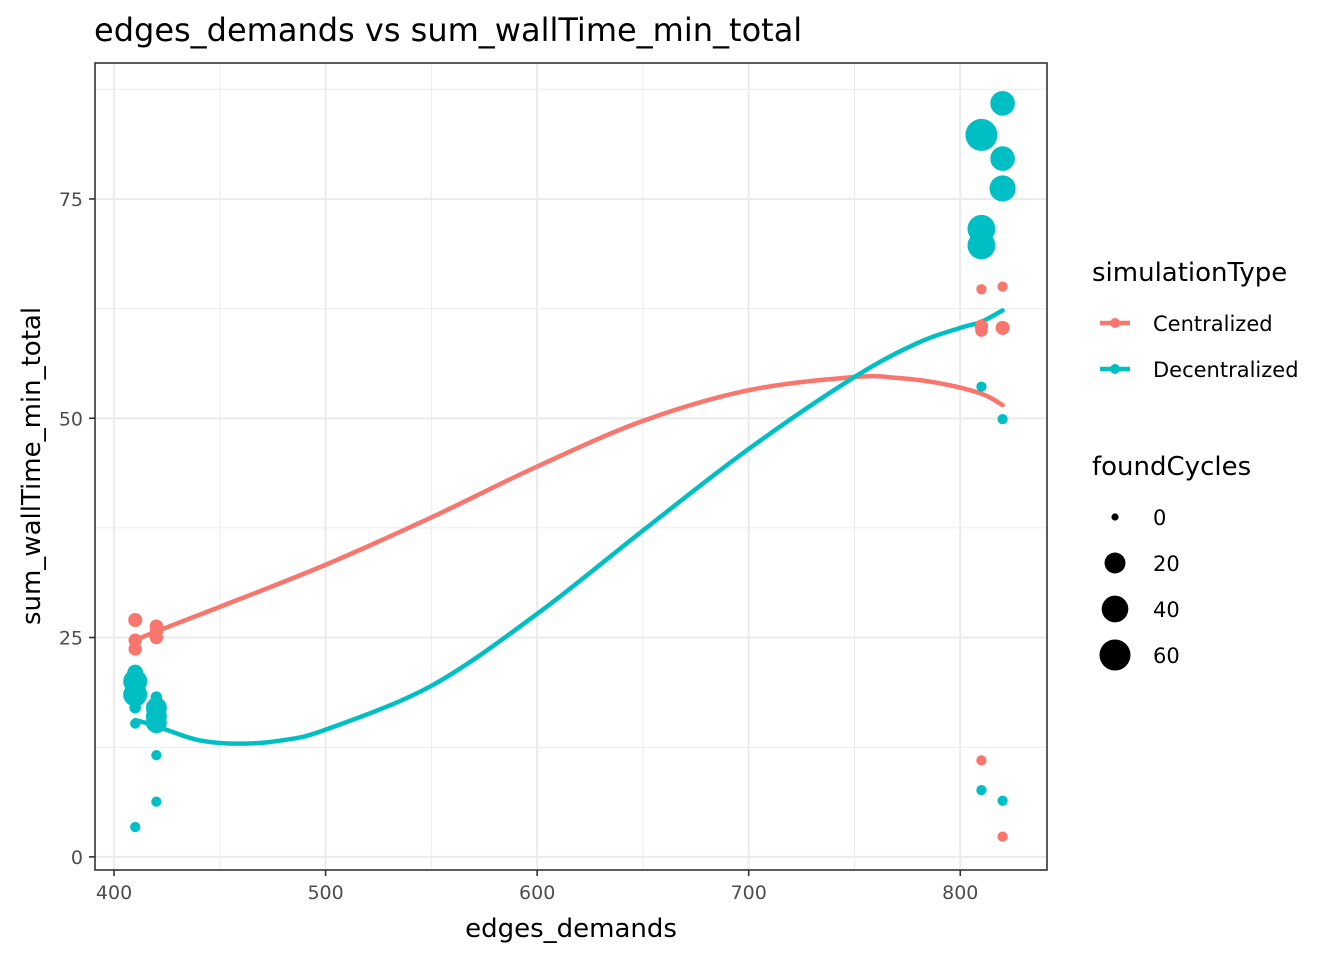 The width and height of the screenshot is (1344, 960). I want to click on legend-size-label: 0, so click(1159, 518).